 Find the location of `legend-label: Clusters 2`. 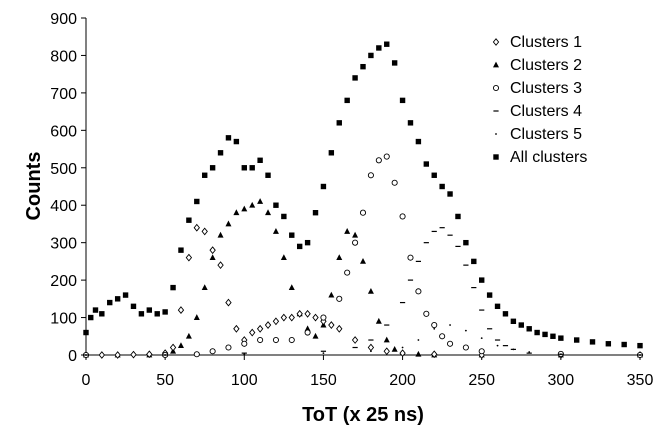

legend-label: Clusters 2 is located at coordinates (546, 65).